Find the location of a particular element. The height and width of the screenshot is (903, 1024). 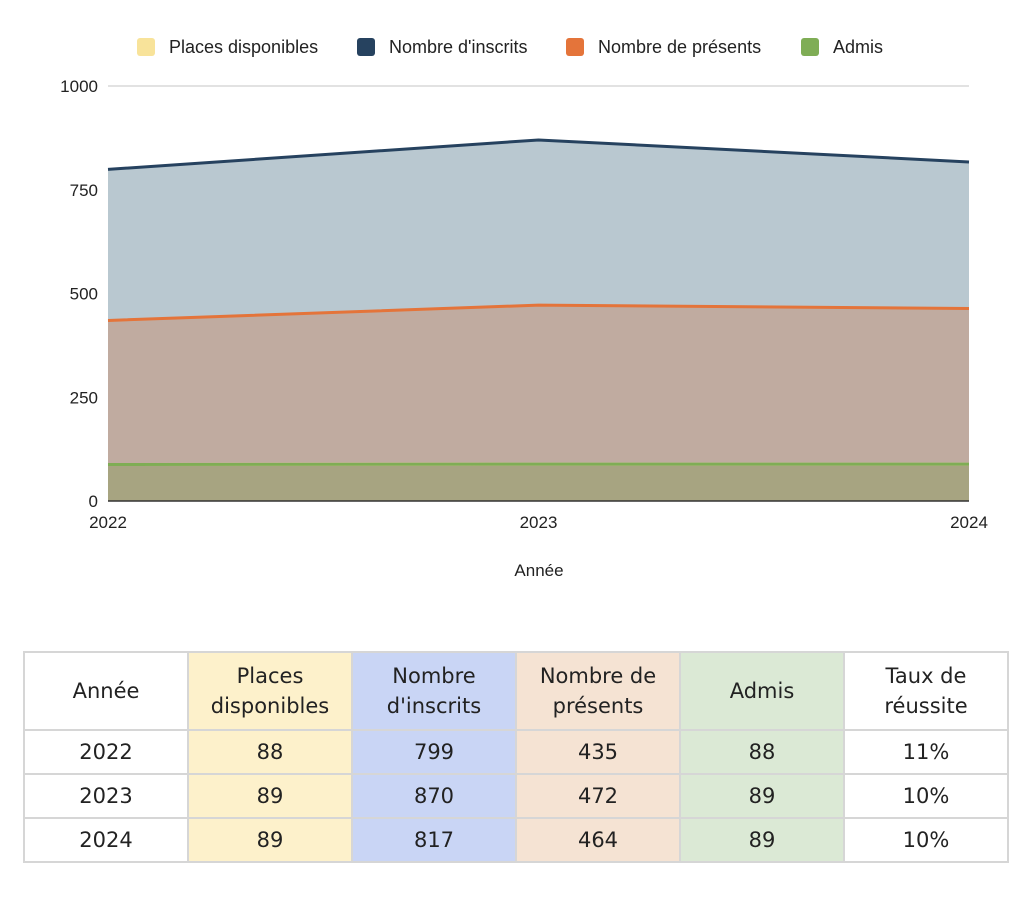

legend-item-admis: Admis is located at coordinates (842, 47).